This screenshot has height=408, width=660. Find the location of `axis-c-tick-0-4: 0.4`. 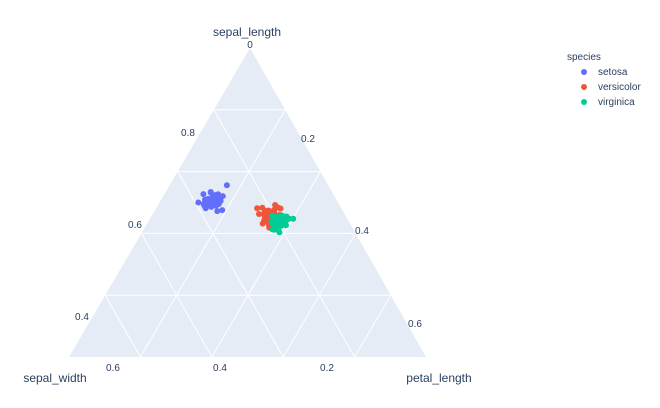

axis-c-tick-0-4: 0.4 is located at coordinates (362, 231).